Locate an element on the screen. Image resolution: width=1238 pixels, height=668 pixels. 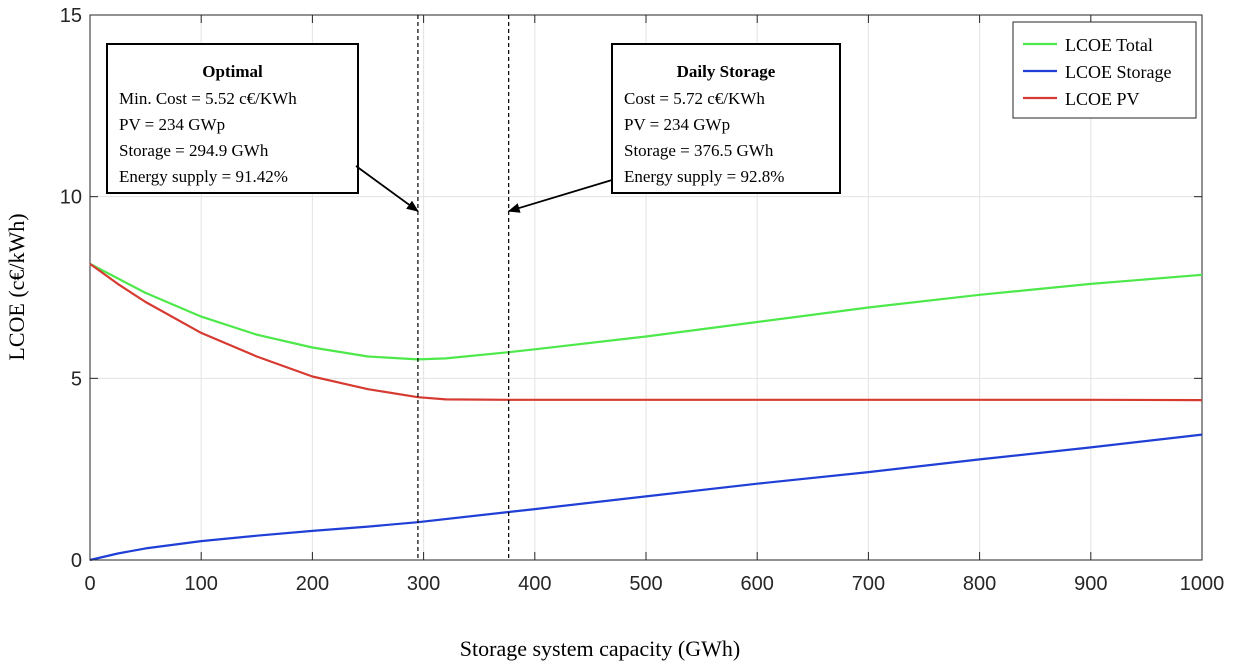
x-tick-label: 800 is located at coordinates (979, 584).